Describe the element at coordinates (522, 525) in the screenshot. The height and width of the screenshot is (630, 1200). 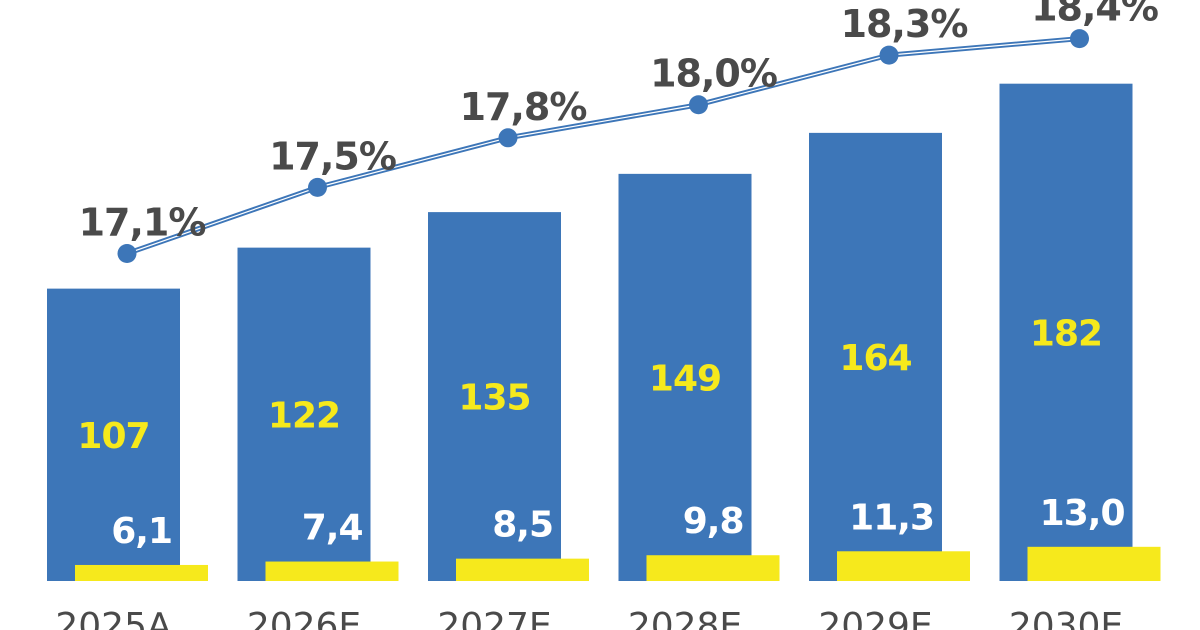
I see `secondary-bar-value-label-2027E: 8,5` at that location.